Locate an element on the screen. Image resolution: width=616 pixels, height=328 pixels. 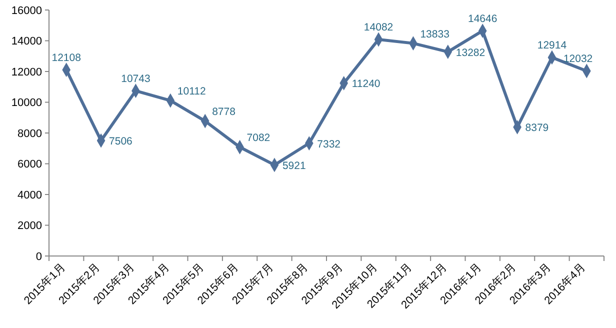
data-label: 7506 is located at coordinates (121, 142).